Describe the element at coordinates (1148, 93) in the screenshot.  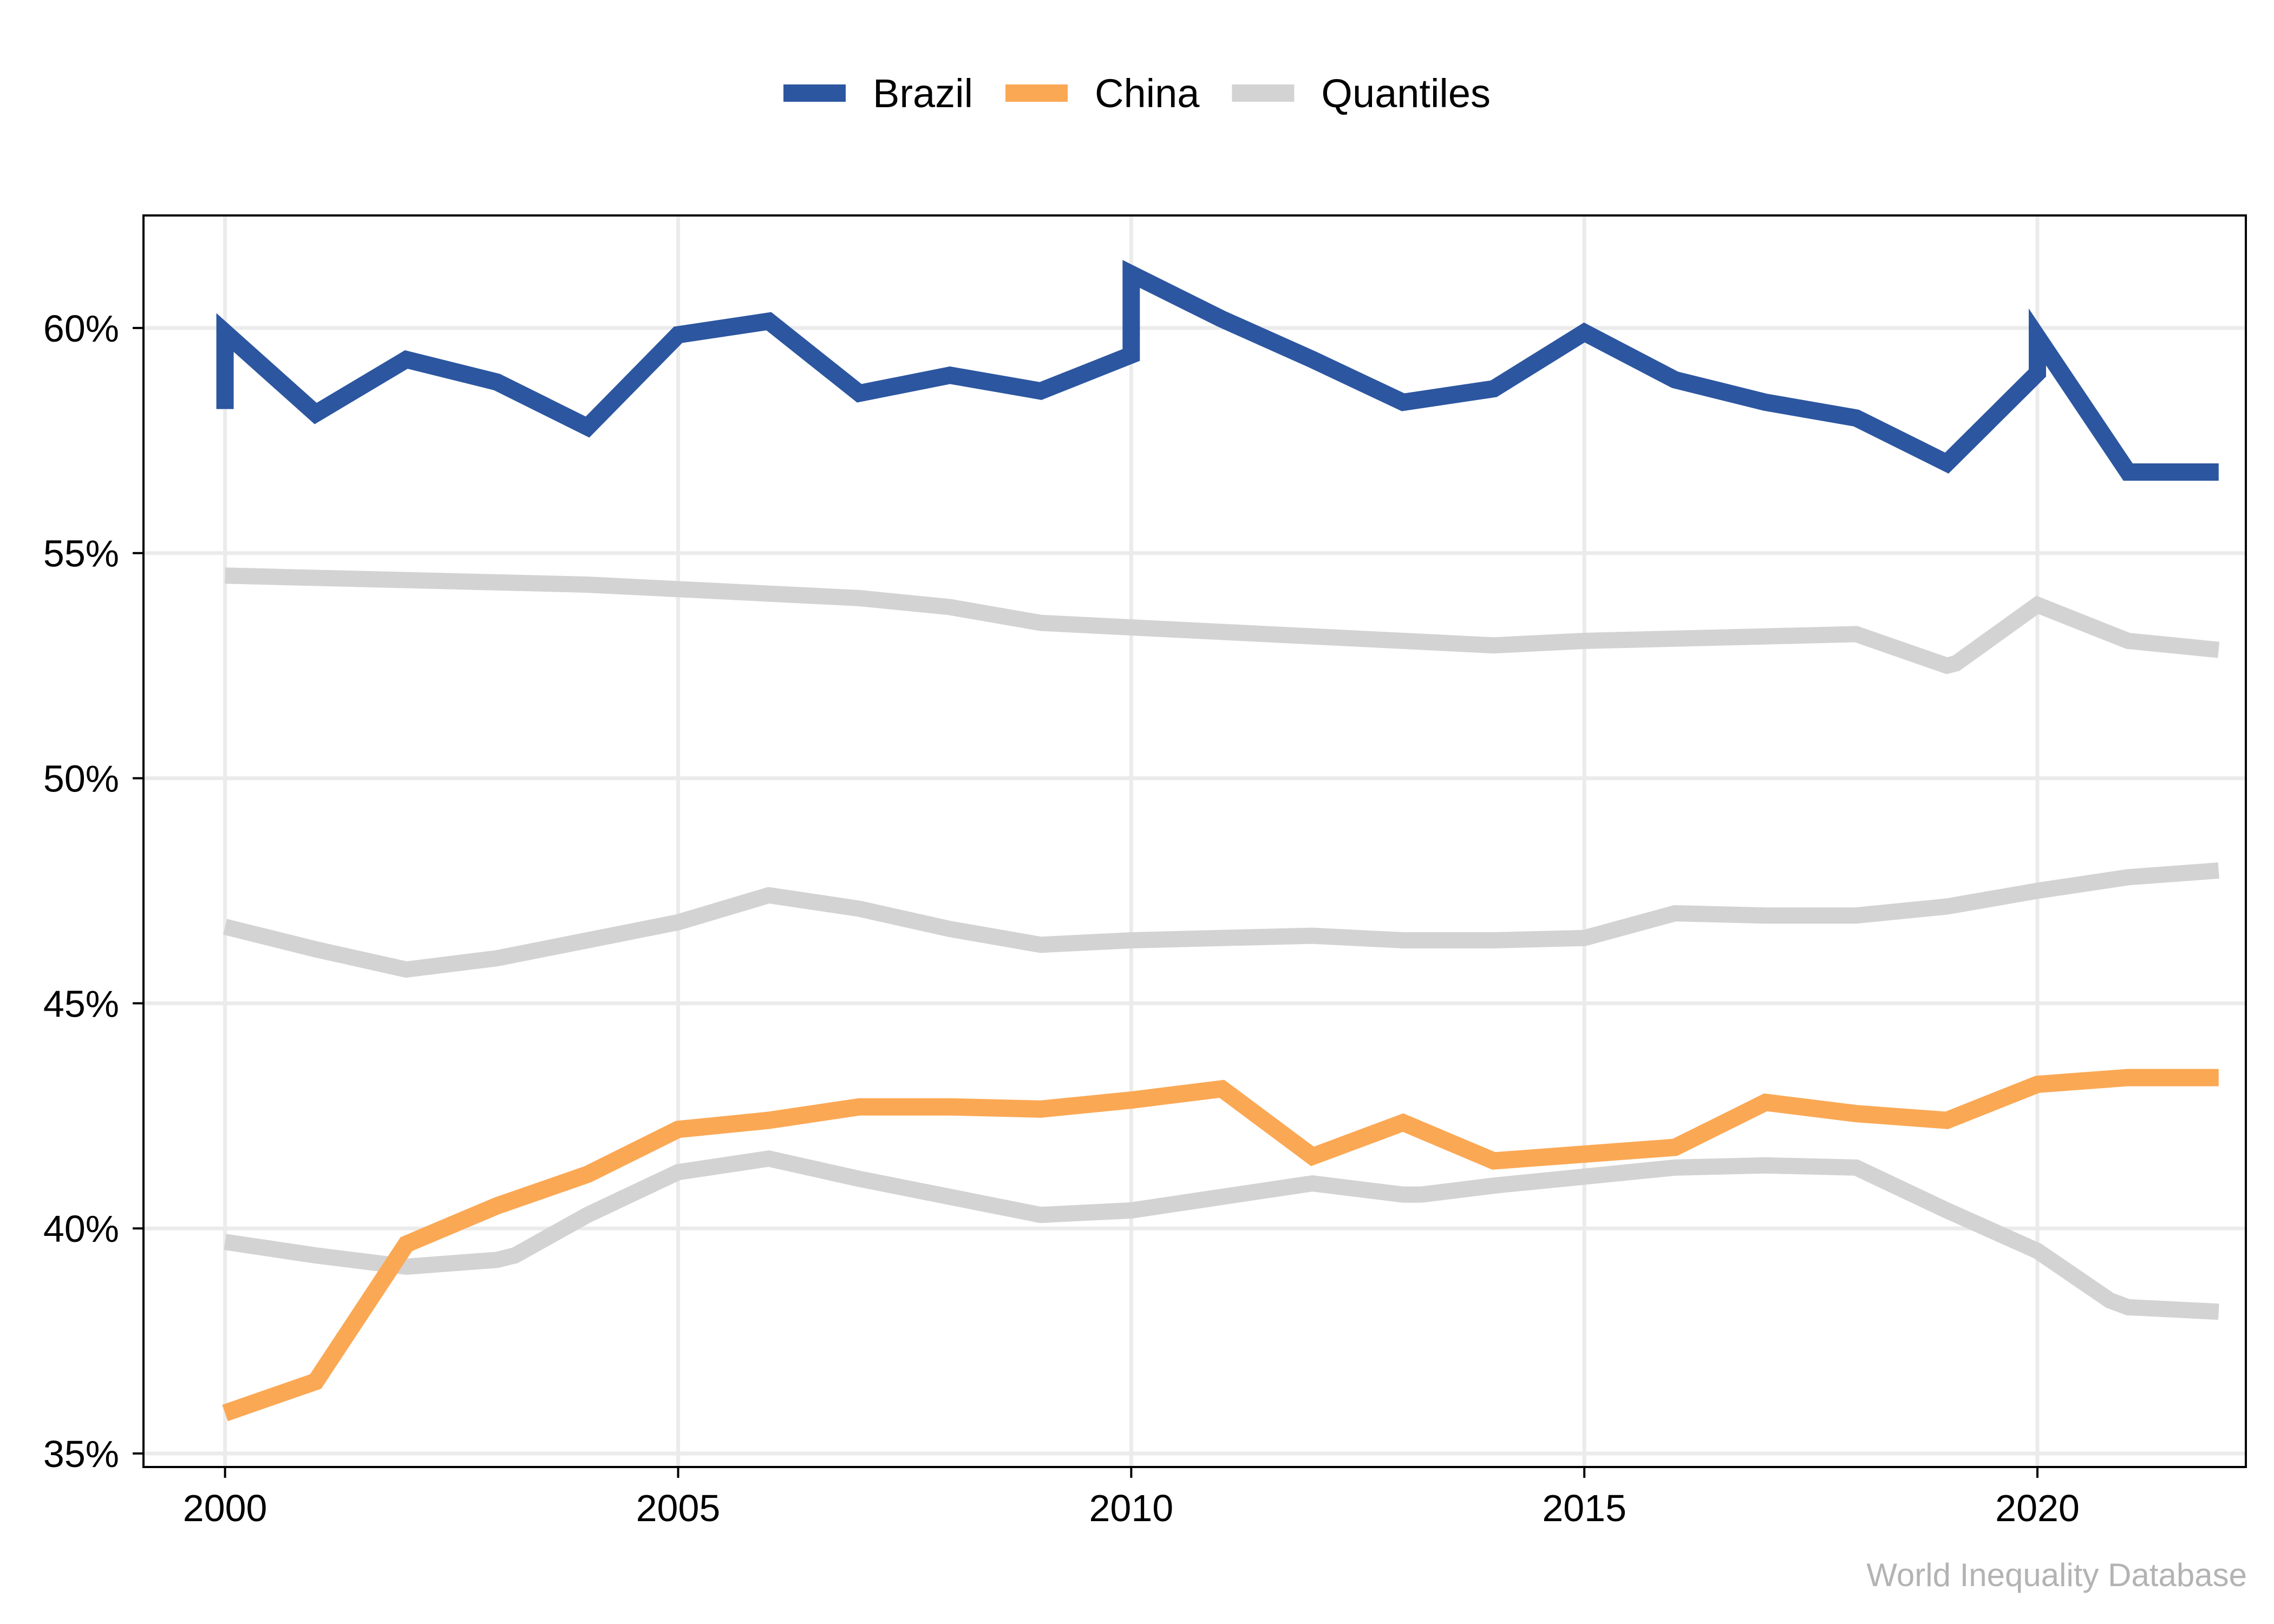
I see `legend-label-china: China` at that location.